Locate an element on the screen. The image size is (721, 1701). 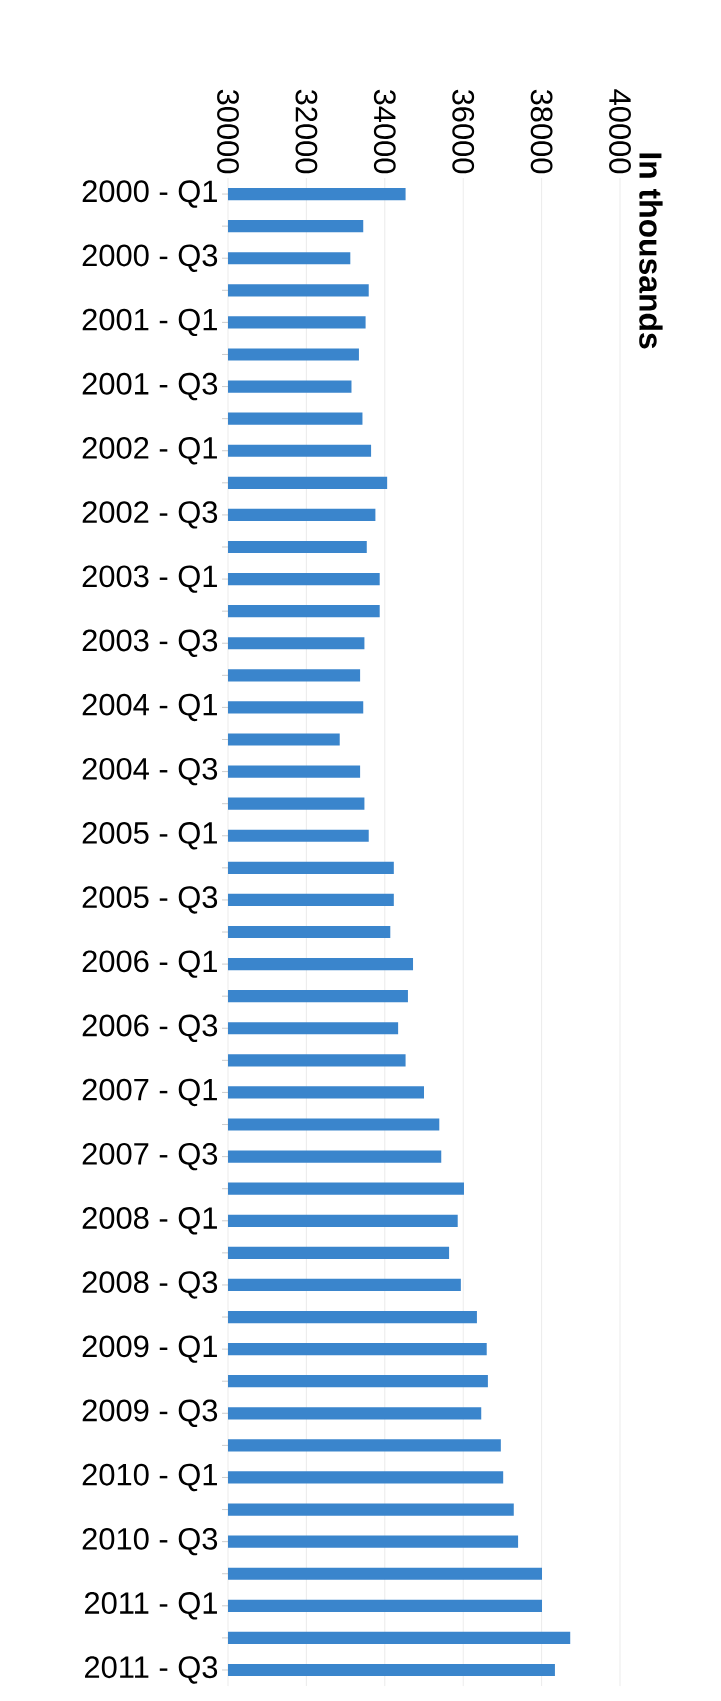
y-tick-label: 2010 - Q3 is located at coordinates (150, 1541).